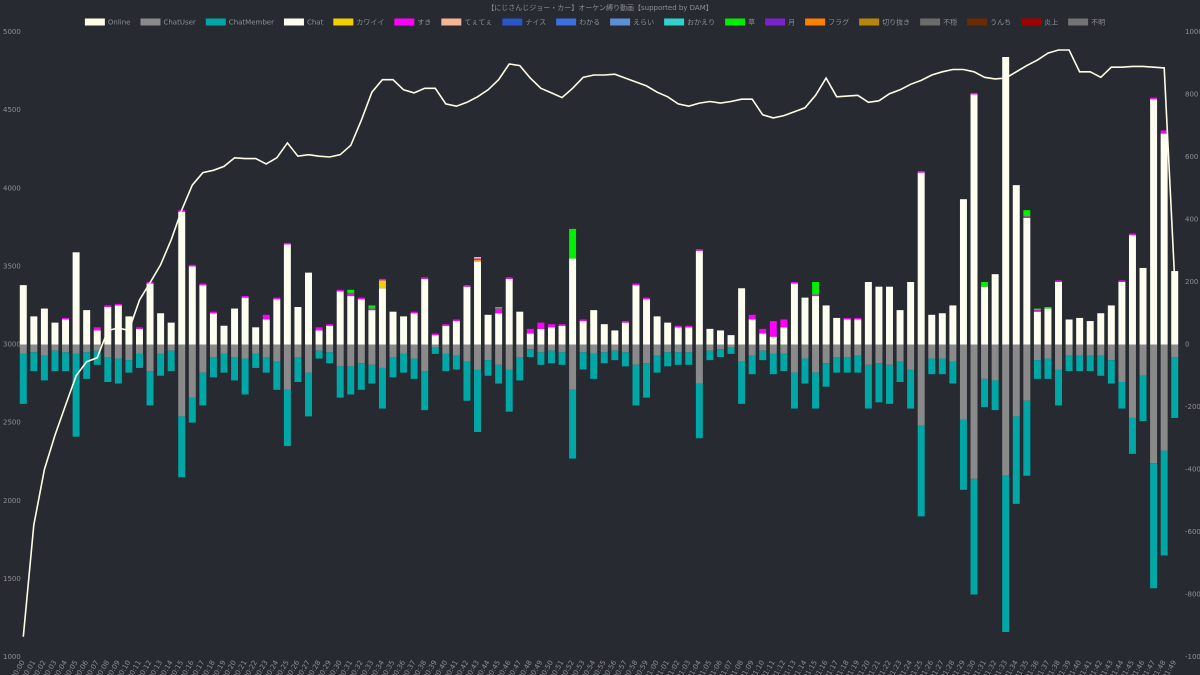 This screenshot has width=1200, height=675. Describe the element at coordinates (524, 22) in the screenshot. I see `legend-item: ナイス` at that location.